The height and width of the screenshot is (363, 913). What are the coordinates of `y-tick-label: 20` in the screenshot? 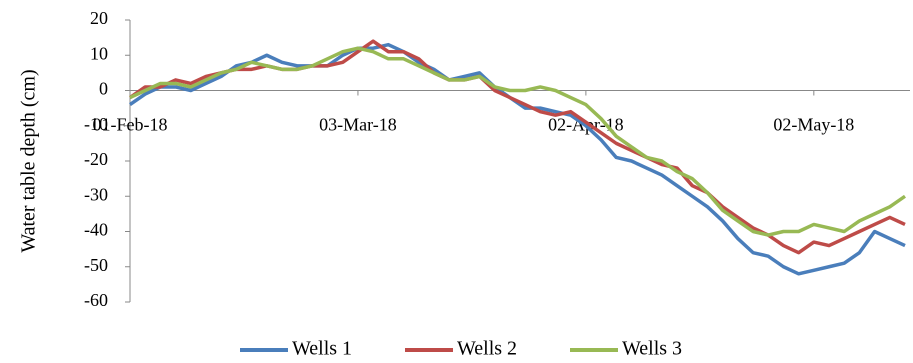 It's located at (99, 18).